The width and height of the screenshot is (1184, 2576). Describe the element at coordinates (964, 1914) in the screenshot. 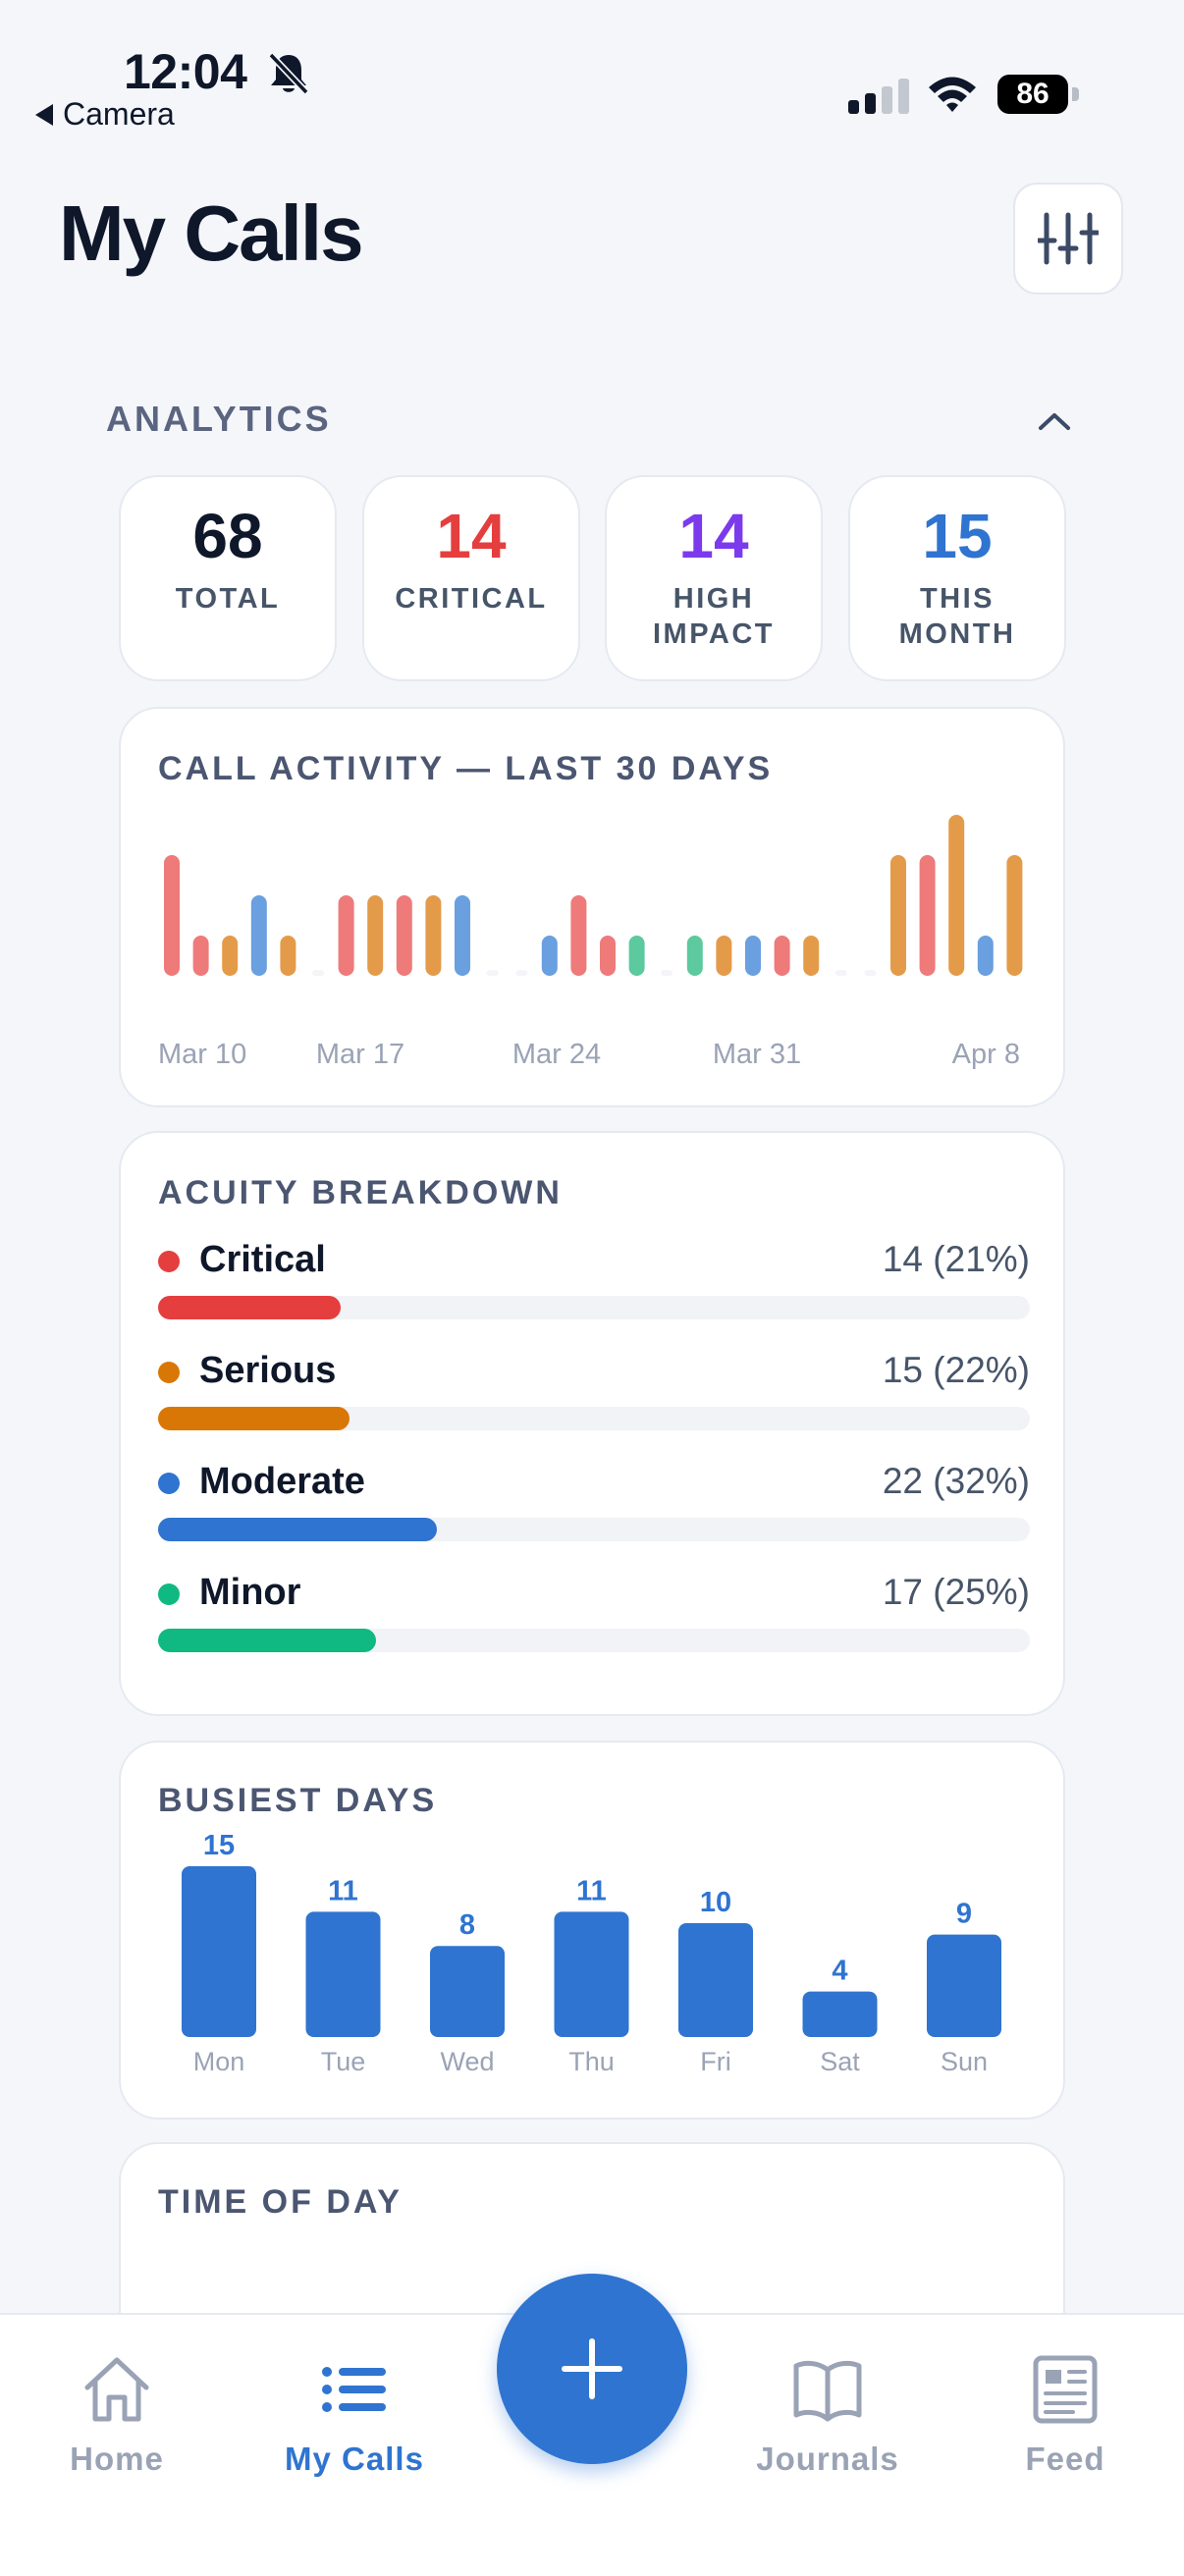

I see `day-value-label: 9` at that location.